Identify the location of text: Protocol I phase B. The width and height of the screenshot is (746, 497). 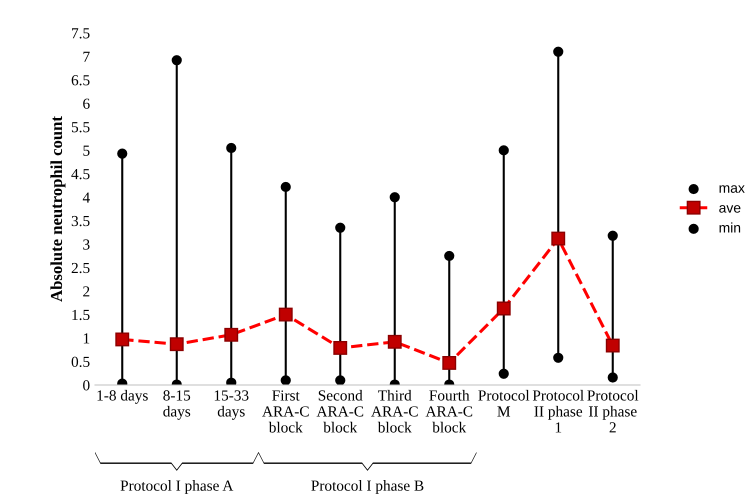
(367, 487).